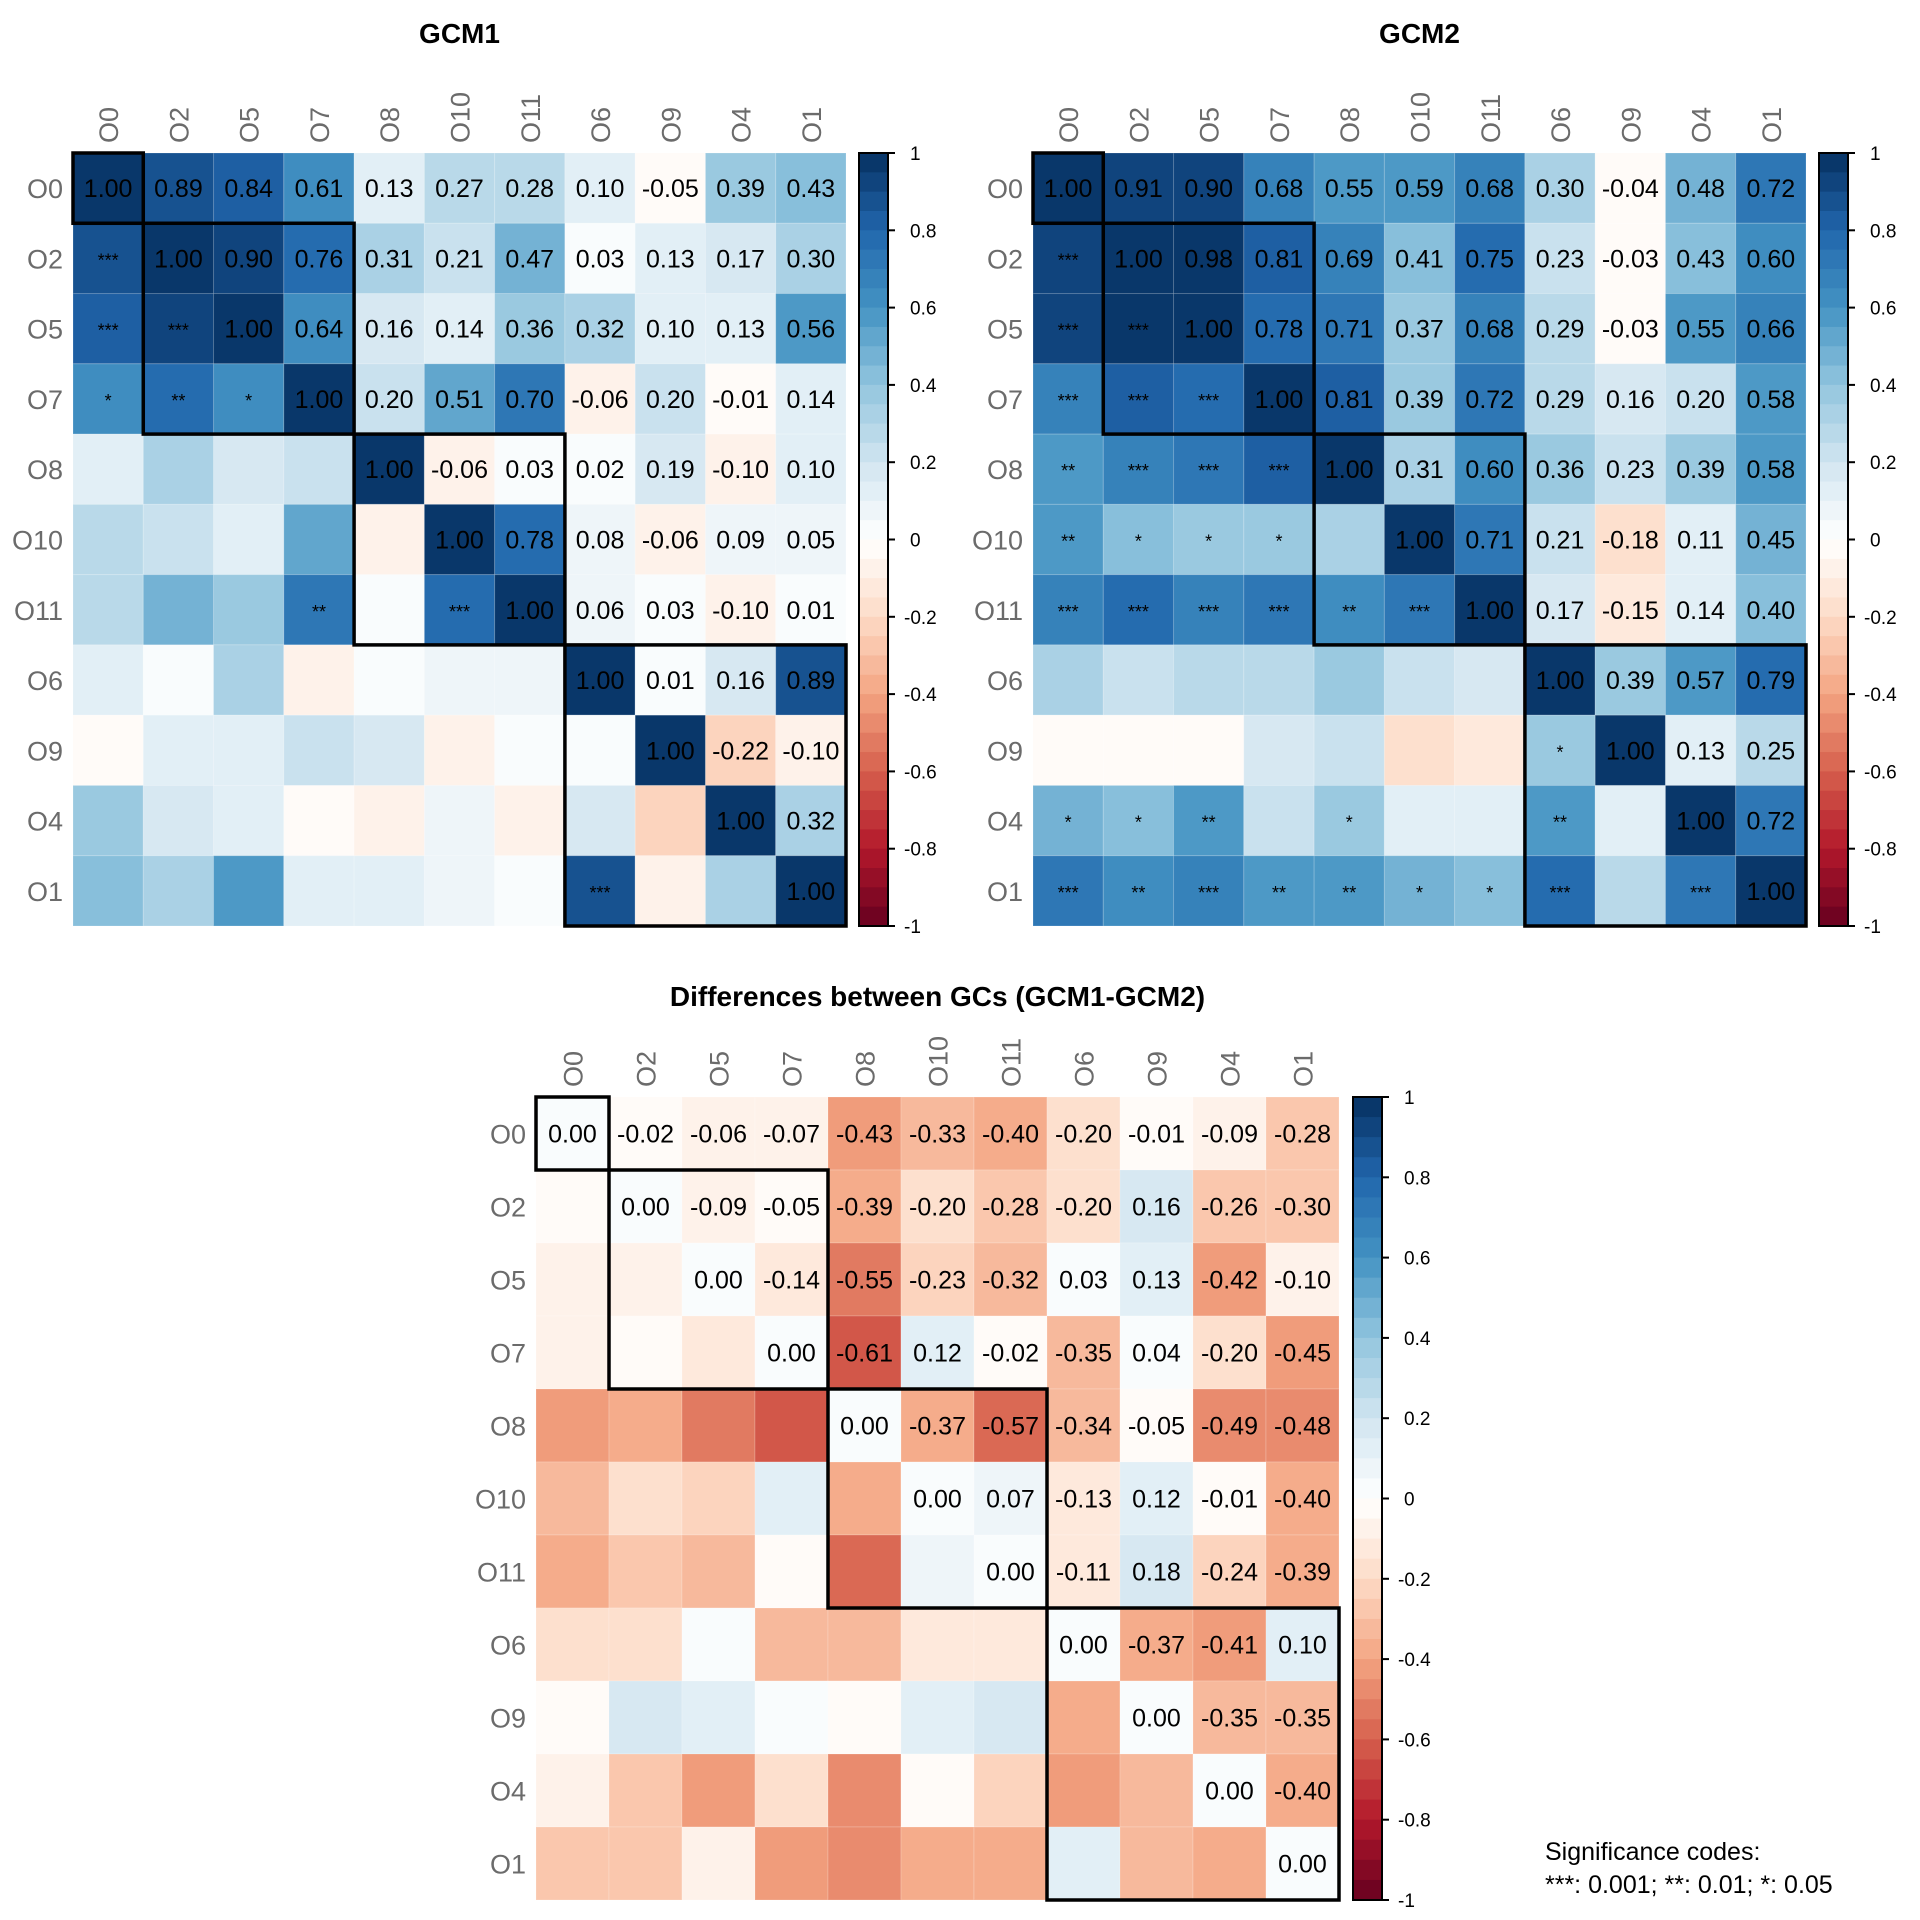 The width and height of the screenshot is (1920, 1920). What do you see at coordinates (1417, 1259) in the screenshot?
I see `colorbar-tick-label: 0.6` at bounding box center [1417, 1259].